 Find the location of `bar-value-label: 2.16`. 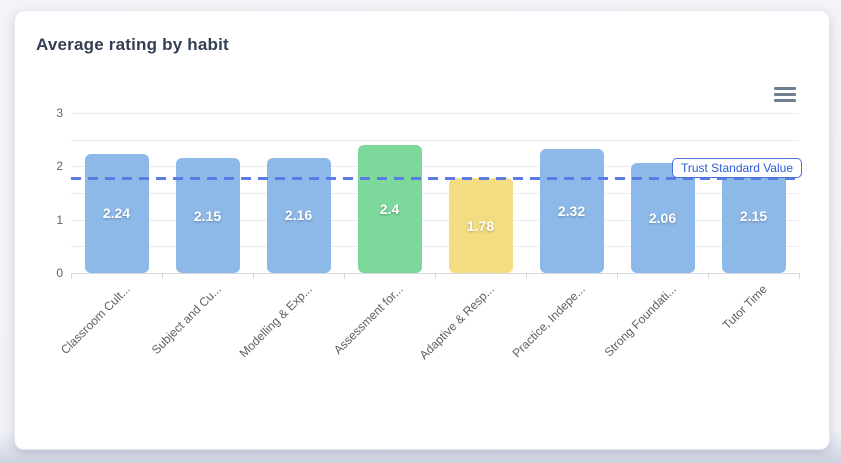

bar-value-label: 2.16 is located at coordinates (298, 215).